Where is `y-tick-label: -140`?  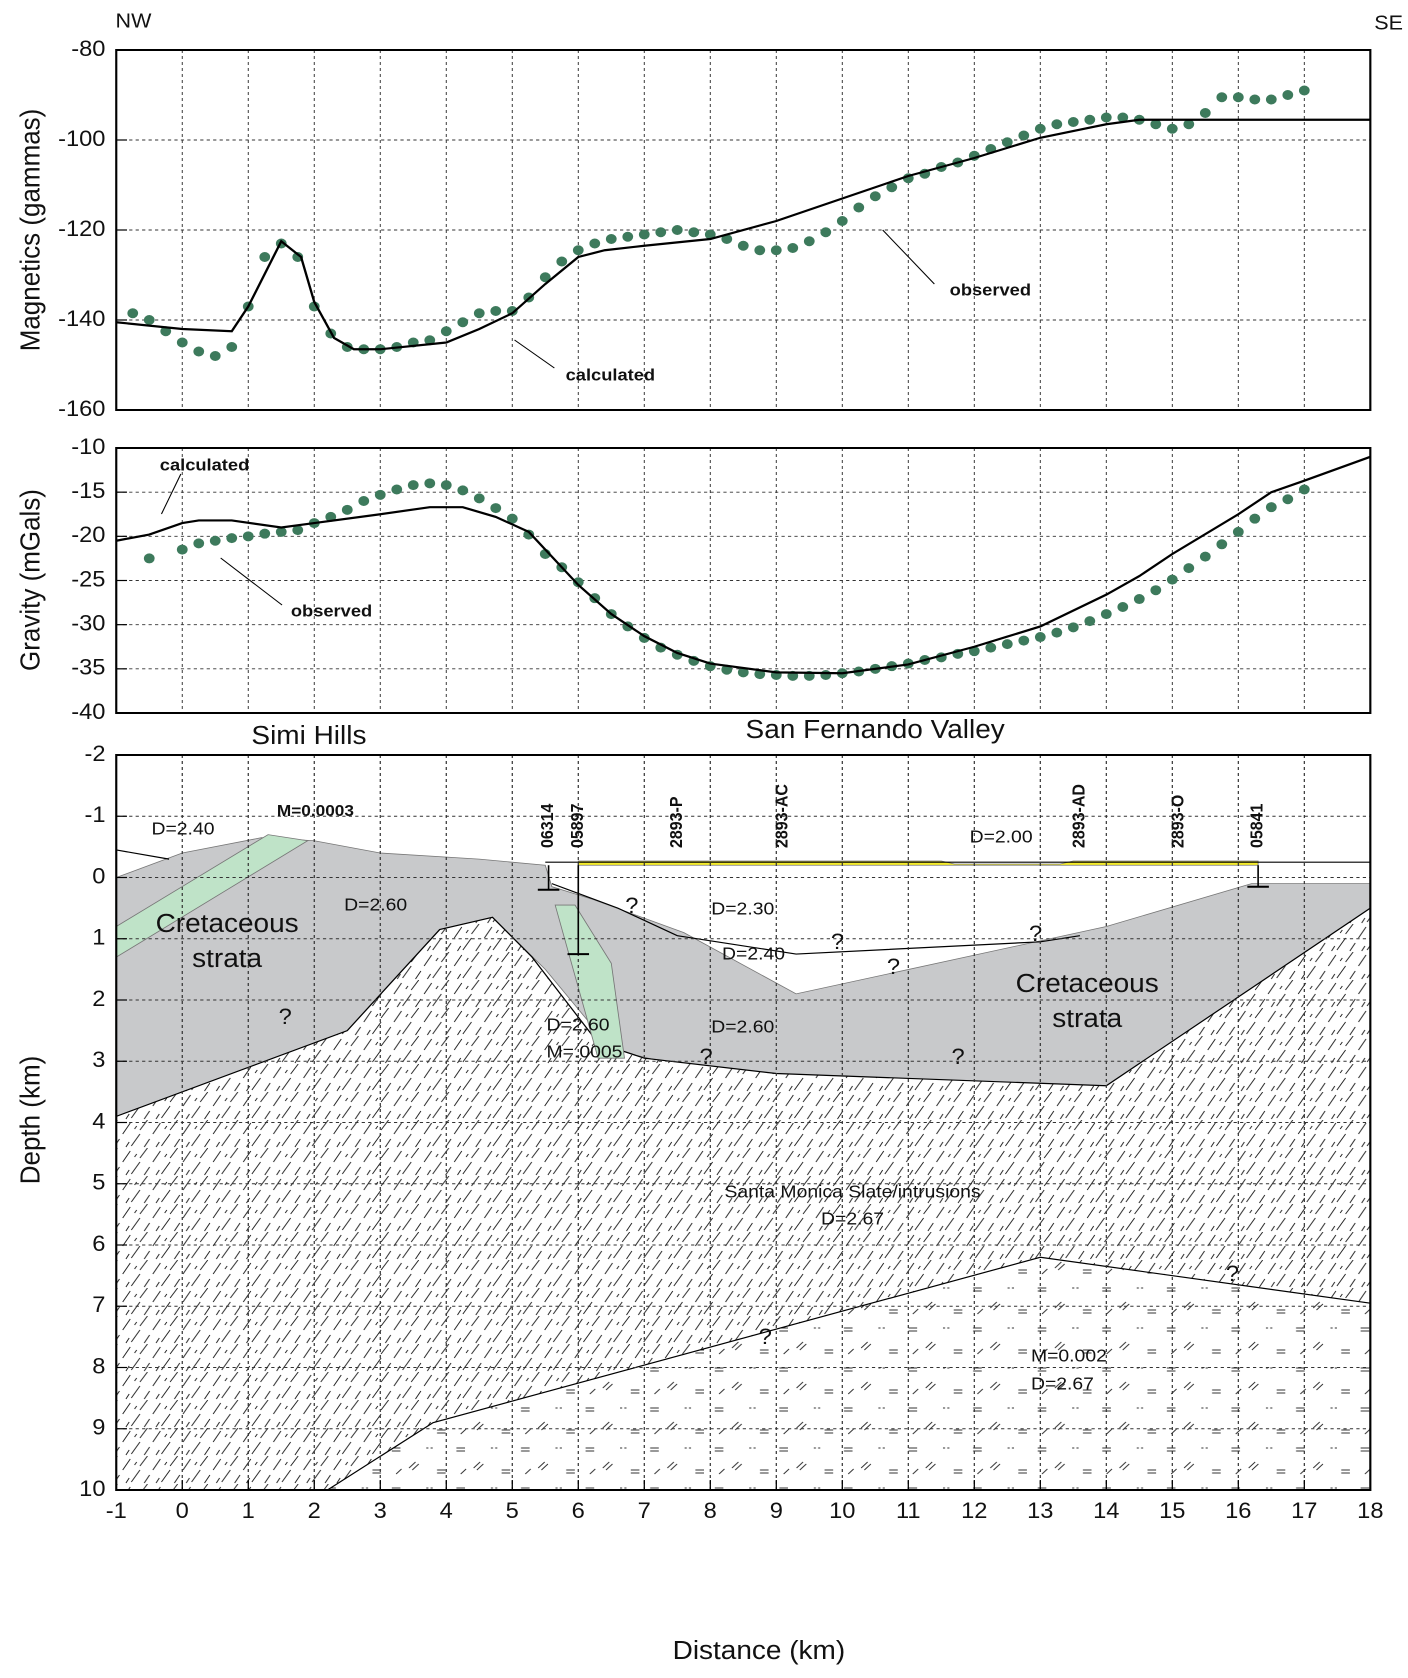
y-tick-label: -140 is located at coordinates (81, 318).